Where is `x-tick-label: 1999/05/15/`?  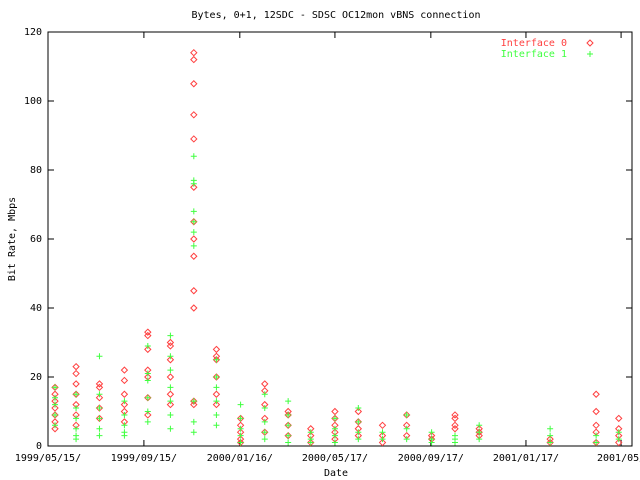 x-tick-label: 1999/05/15/ is located at coordinates (48, 458).